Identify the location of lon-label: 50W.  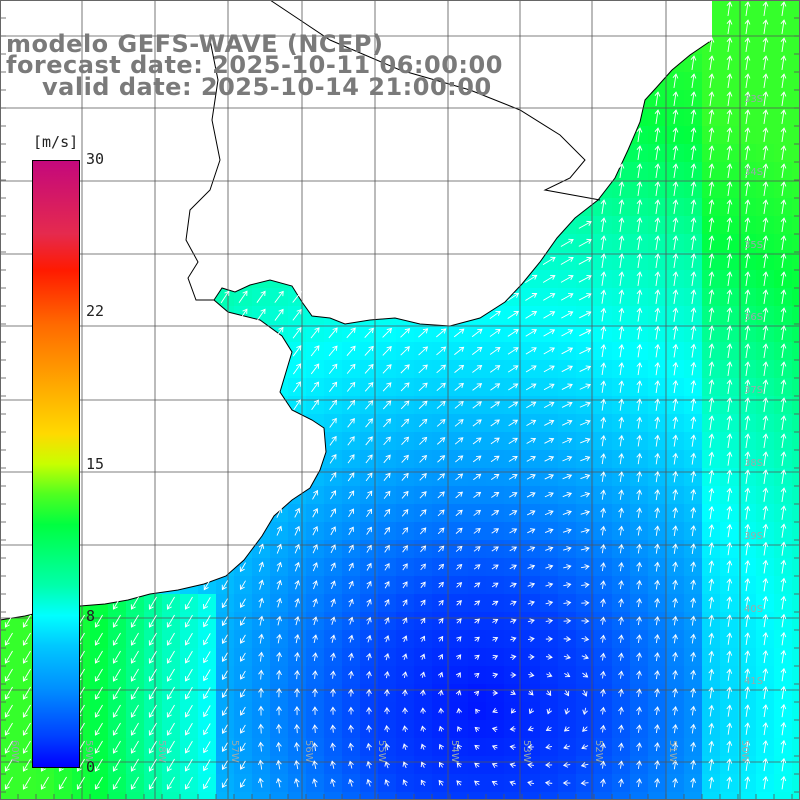
(744, 751).